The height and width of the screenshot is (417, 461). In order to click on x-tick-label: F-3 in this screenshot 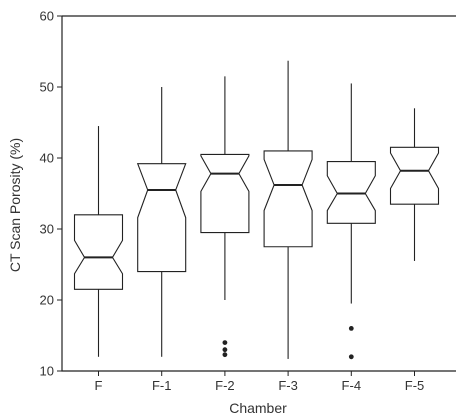, I will do `click(288, 385)`.